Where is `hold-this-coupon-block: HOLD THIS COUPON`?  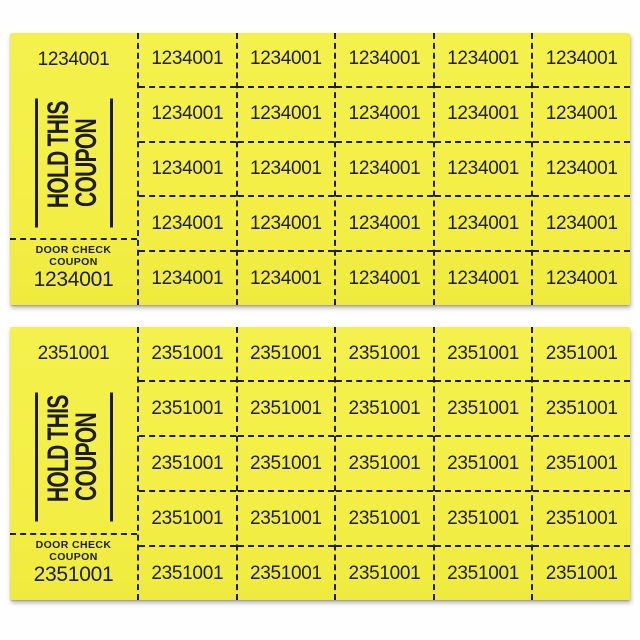
hold-this-coupon-block: HOLD THIS COUPON is located at coordinates (73, 162).